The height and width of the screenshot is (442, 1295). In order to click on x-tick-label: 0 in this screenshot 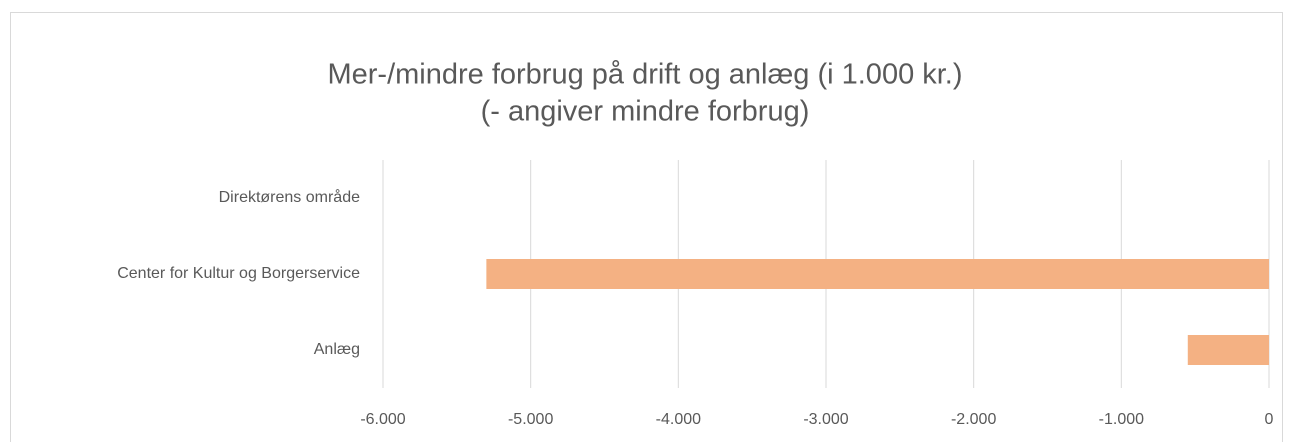, I will do `click(1269, 419)`.